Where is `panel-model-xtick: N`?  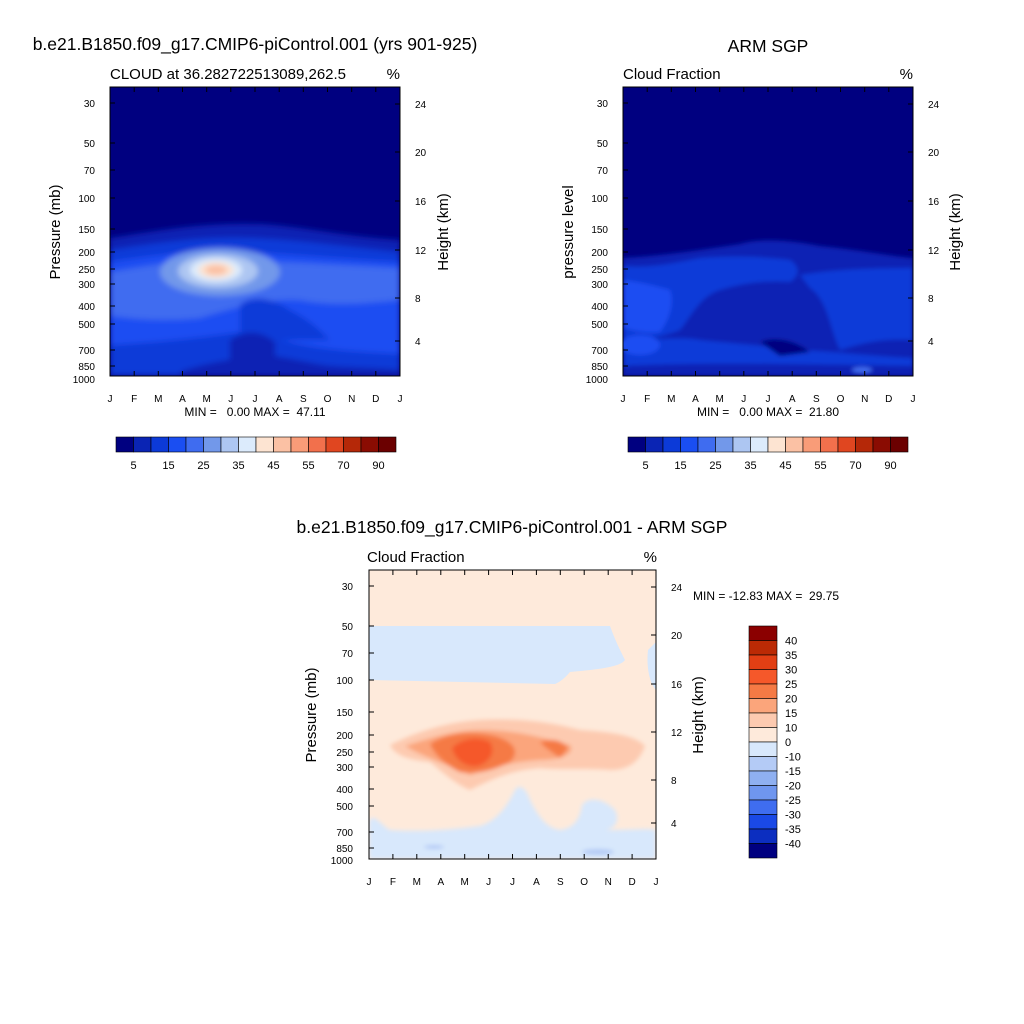 panel-model-xtick: N is located at coordinates (351, 399).